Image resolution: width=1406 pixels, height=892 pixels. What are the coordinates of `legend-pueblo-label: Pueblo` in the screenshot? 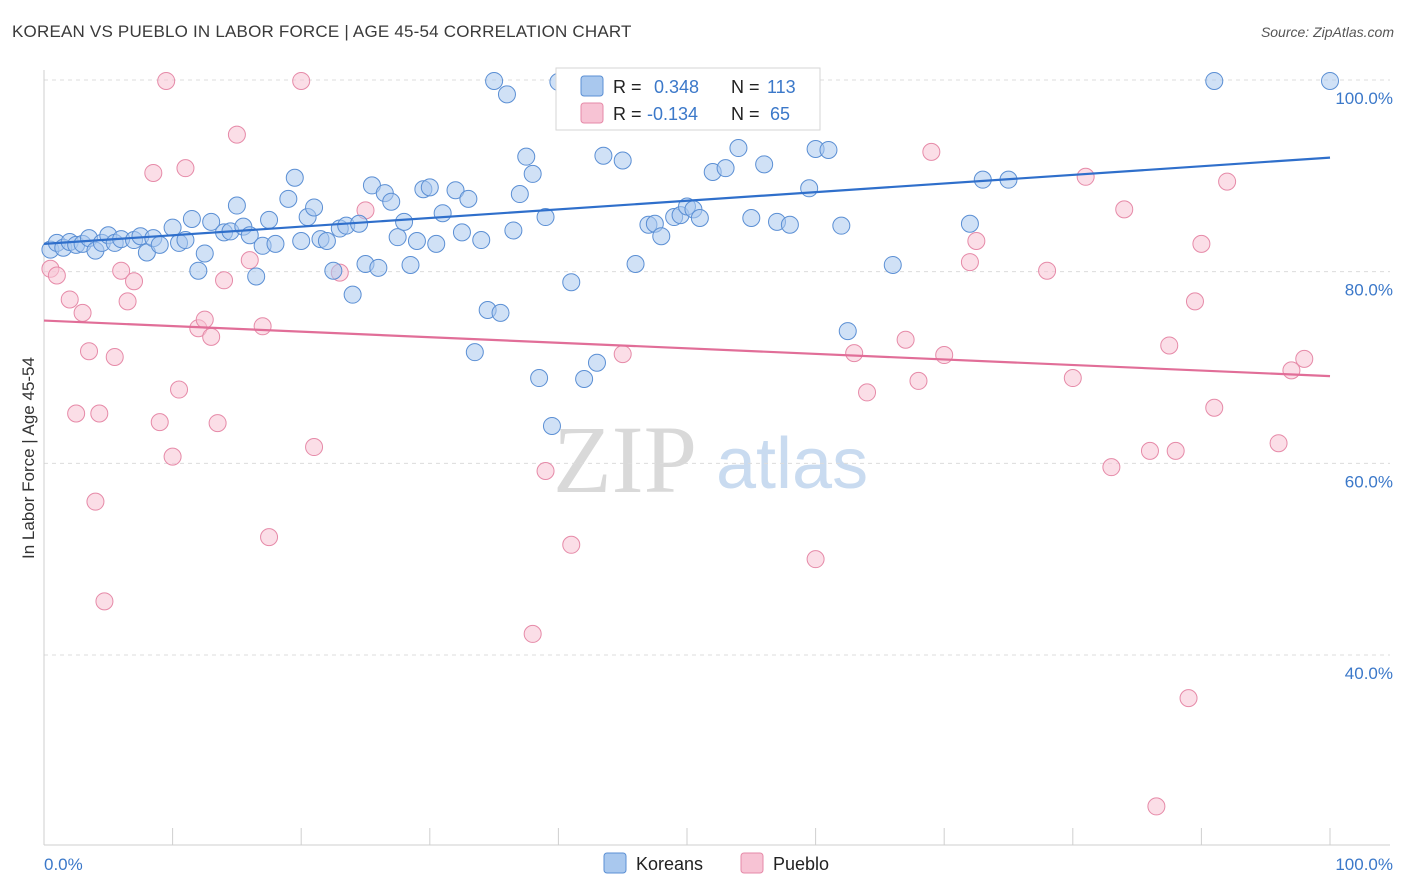 It's located at (801, 864).